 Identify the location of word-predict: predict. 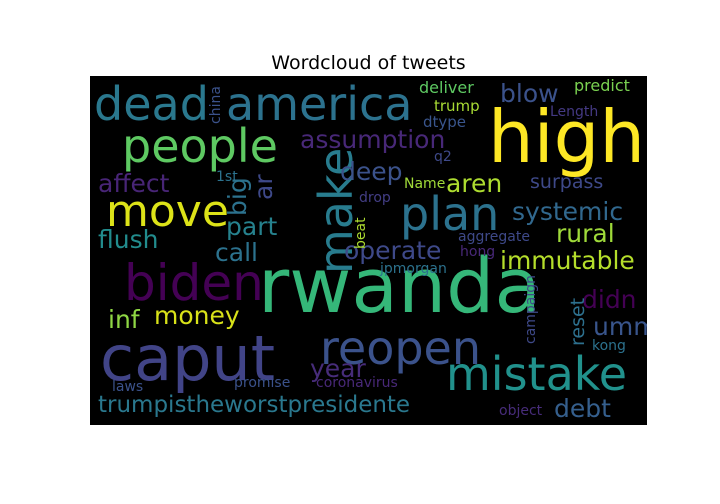
(602, 85).